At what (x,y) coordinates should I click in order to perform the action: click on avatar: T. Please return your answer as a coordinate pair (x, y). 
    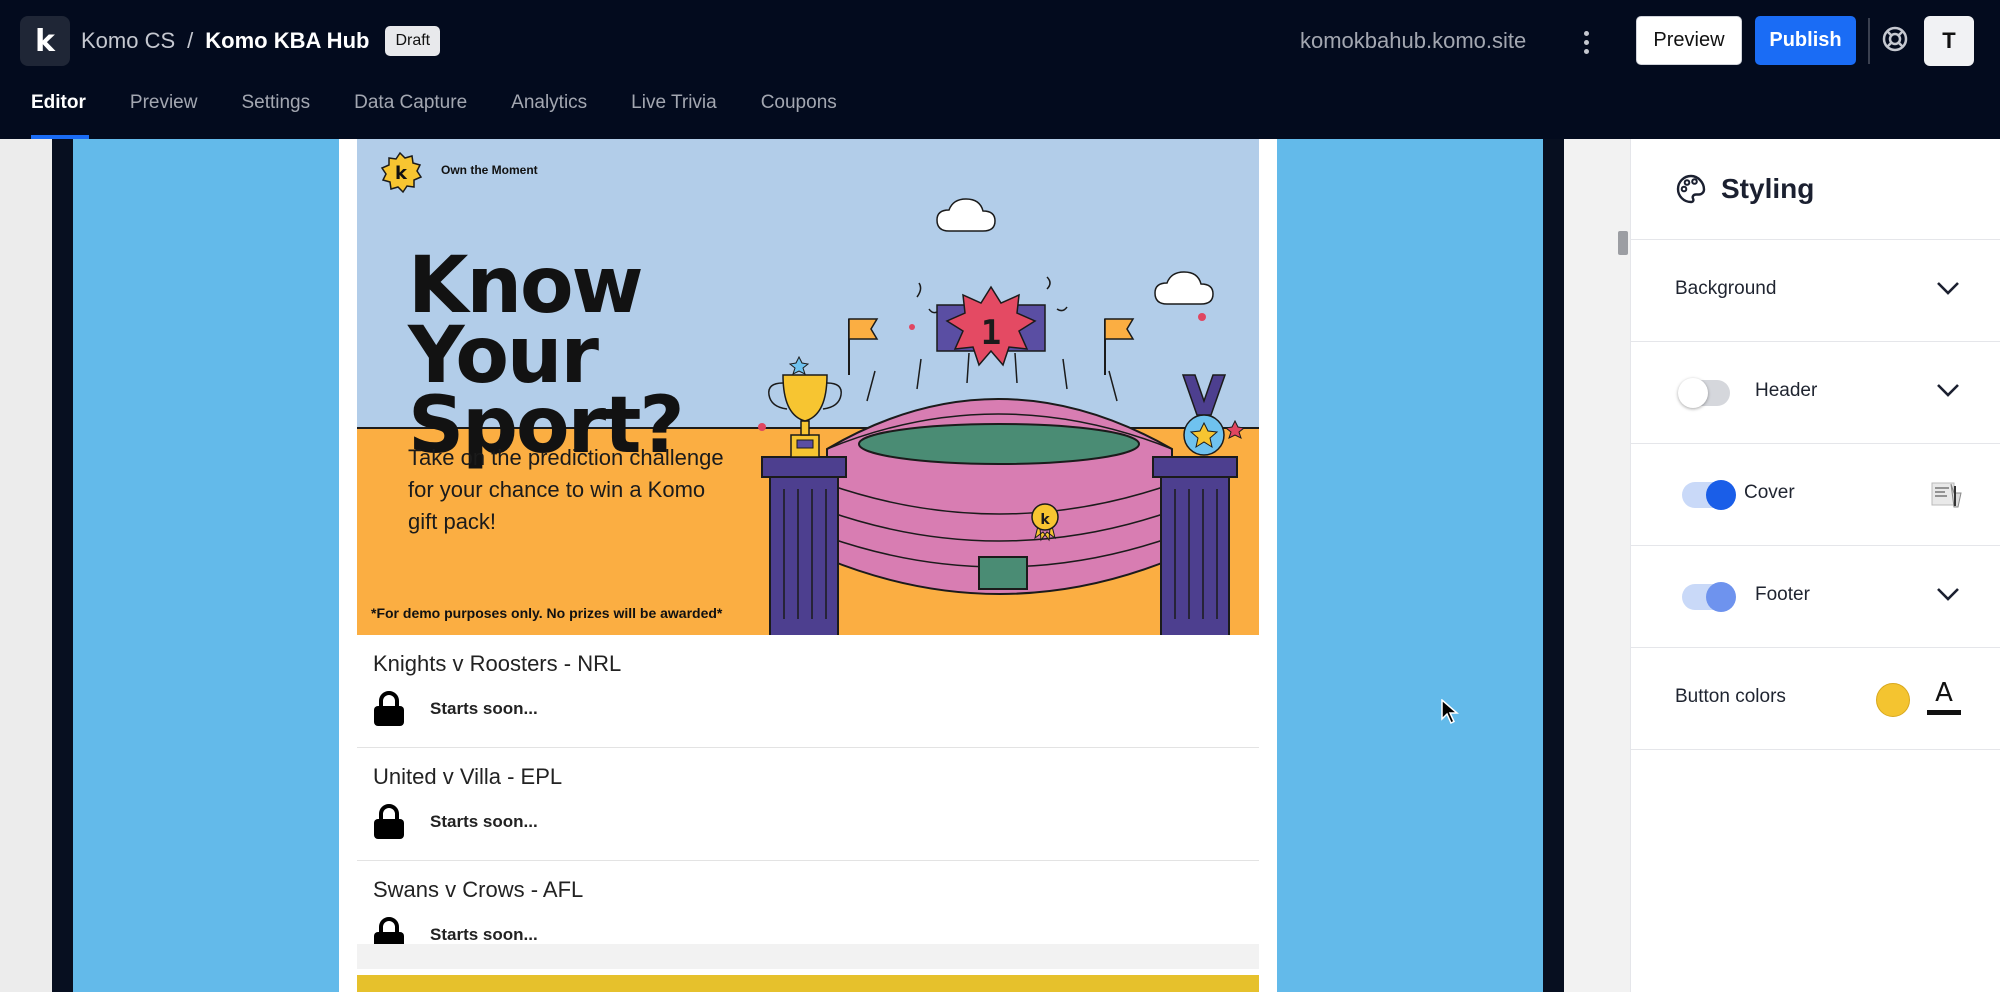
    Looking at the image, I should click on (1949, 41).